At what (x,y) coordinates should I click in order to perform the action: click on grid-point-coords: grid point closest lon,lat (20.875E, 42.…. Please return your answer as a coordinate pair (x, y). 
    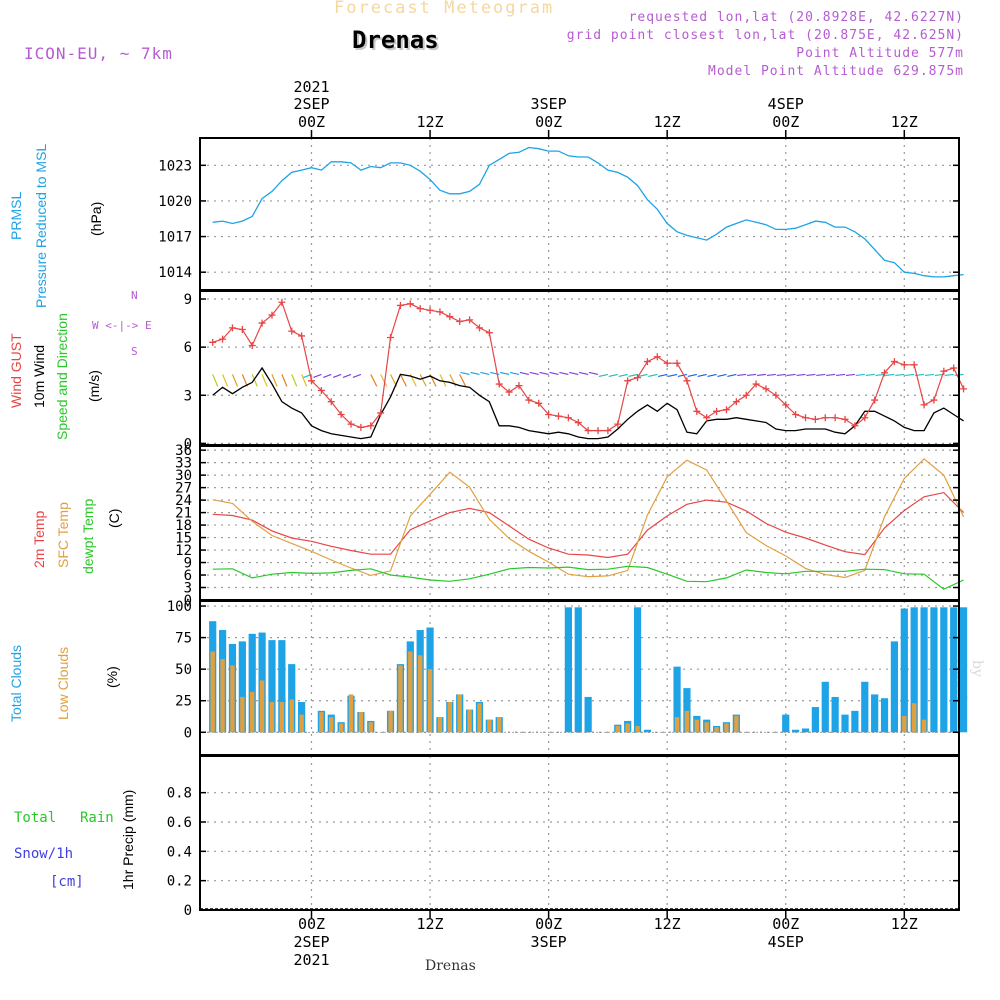
    Looking at the image, I should click on (765, 35).